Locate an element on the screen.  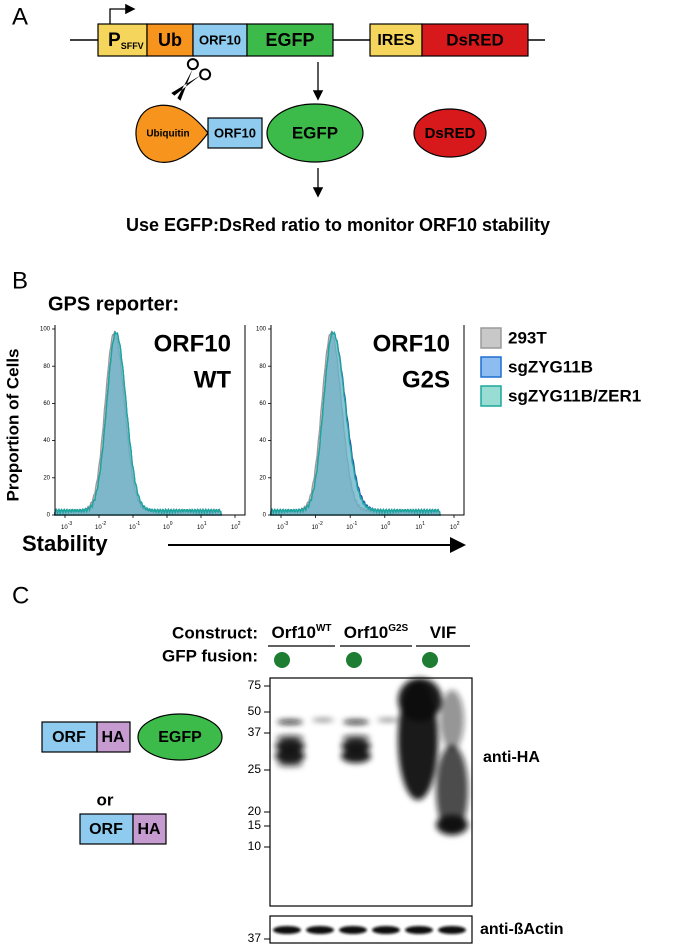
egfp-product-text: EGFP is located at coordinates (315, 132).